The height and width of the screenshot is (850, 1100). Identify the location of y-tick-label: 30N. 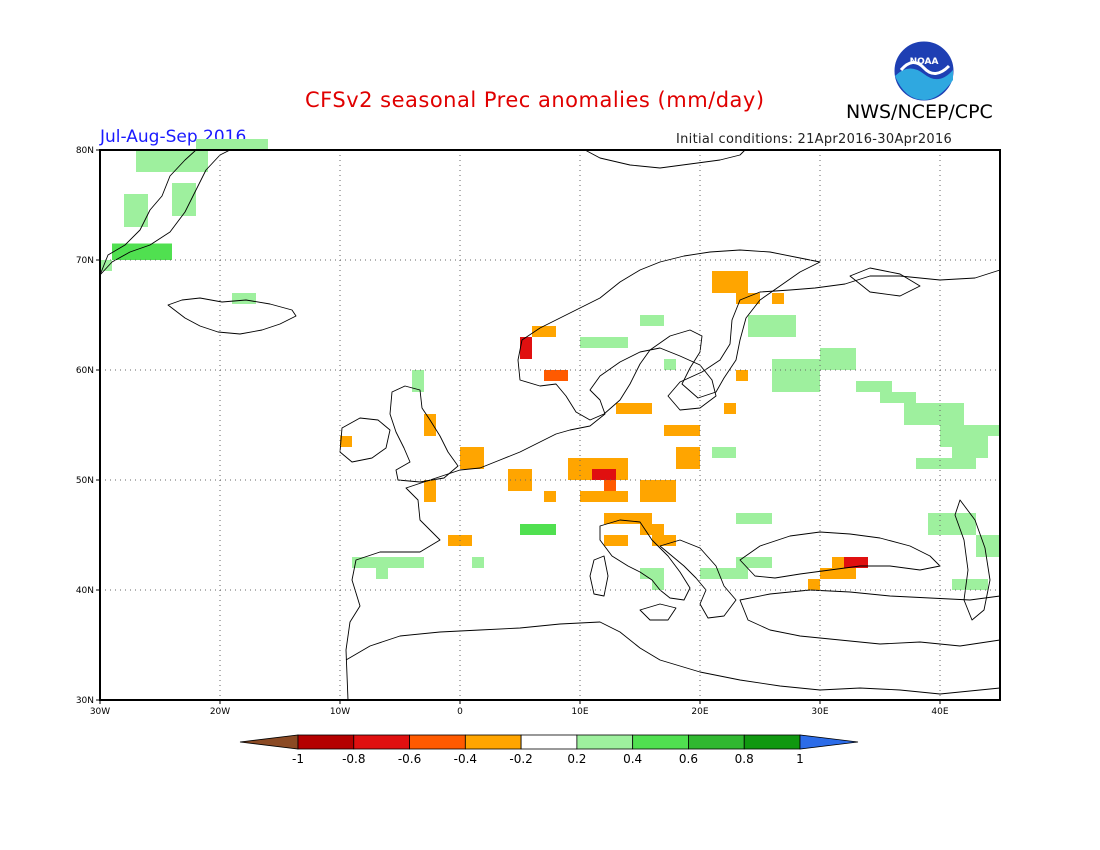
(85, 701).